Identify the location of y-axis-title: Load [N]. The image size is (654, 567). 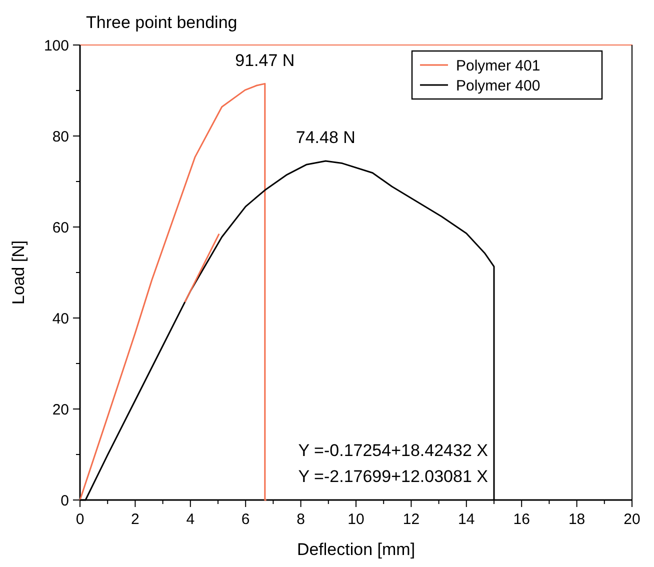
(18, 272).